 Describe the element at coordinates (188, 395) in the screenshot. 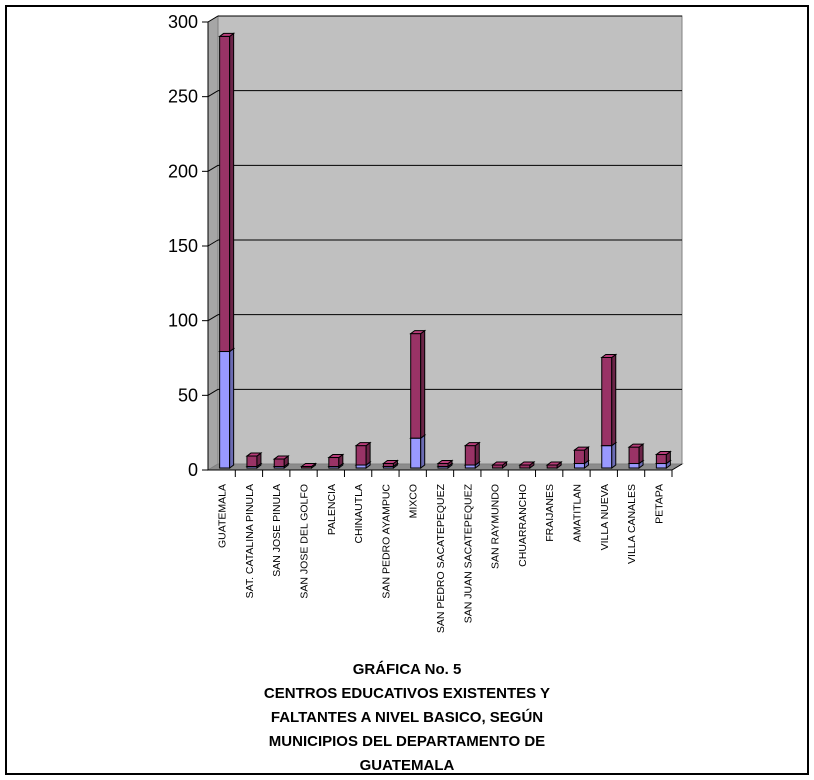

I see `y-tick-label: 50` at that location.